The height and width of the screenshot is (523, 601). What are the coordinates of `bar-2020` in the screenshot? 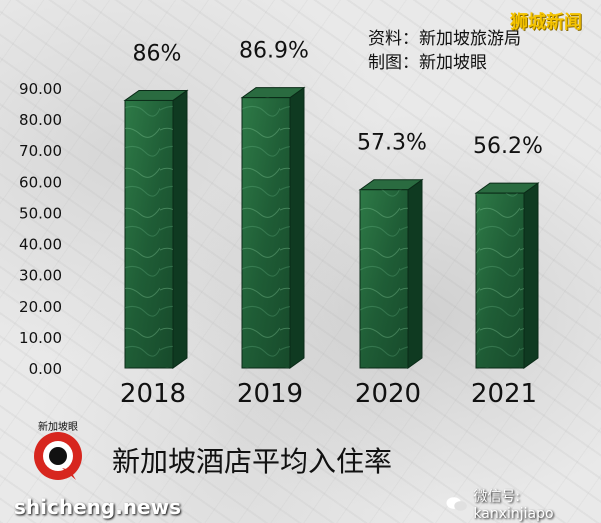 It's located at (391, 273).